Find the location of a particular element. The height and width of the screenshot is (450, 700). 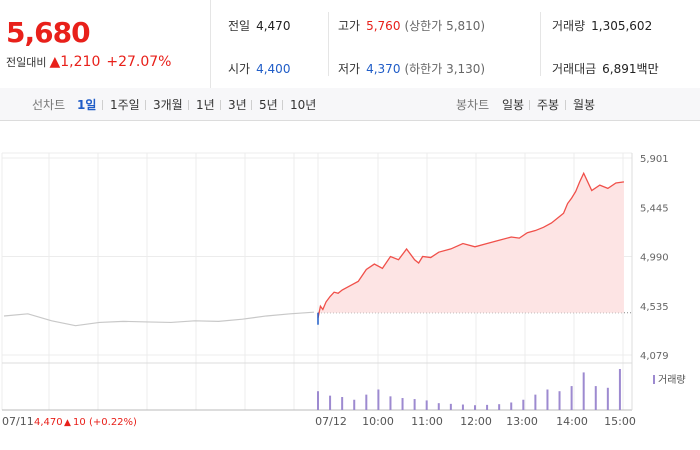

y-tick-label: 4,535 is located at coordinates (654, 307).